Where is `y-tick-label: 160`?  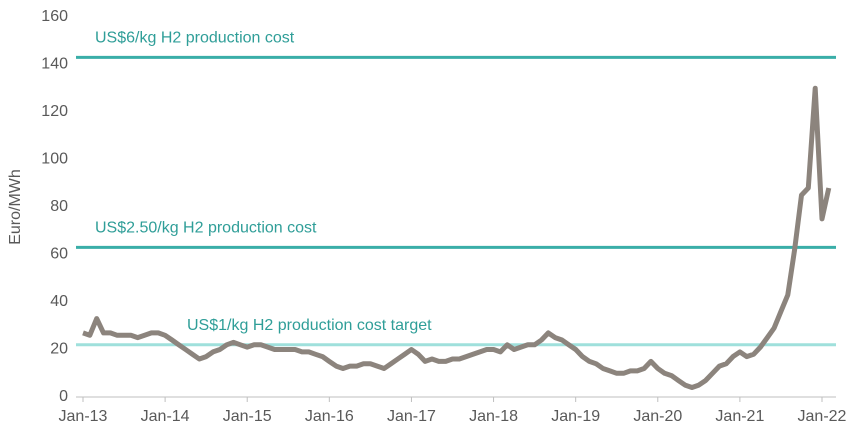
y-tick-label: 160 is located at coordinates (54, 16).